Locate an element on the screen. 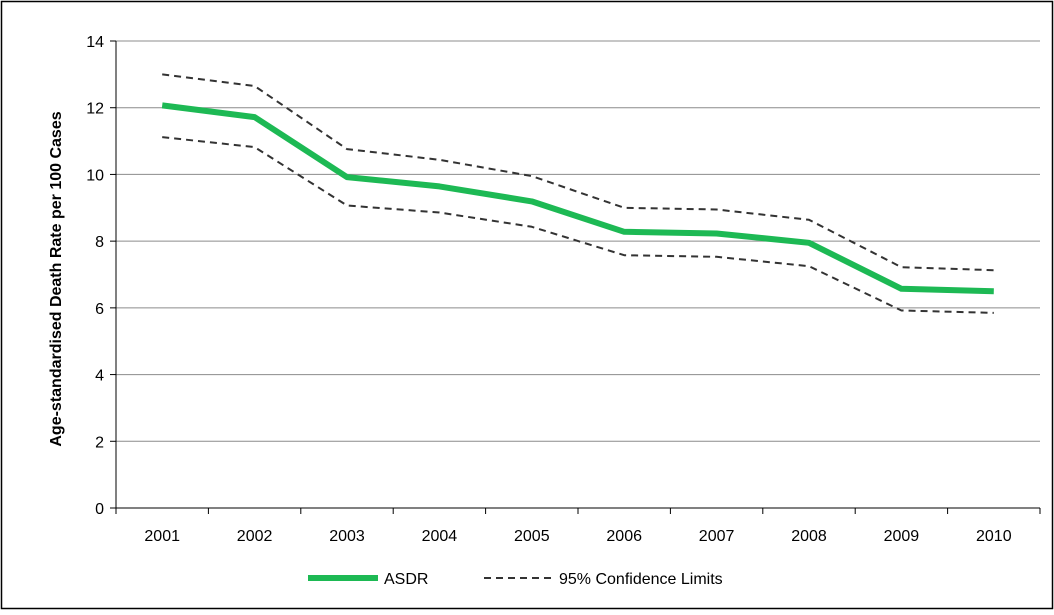  x-tick-label: 2006 is located at coordinates (624, 536).